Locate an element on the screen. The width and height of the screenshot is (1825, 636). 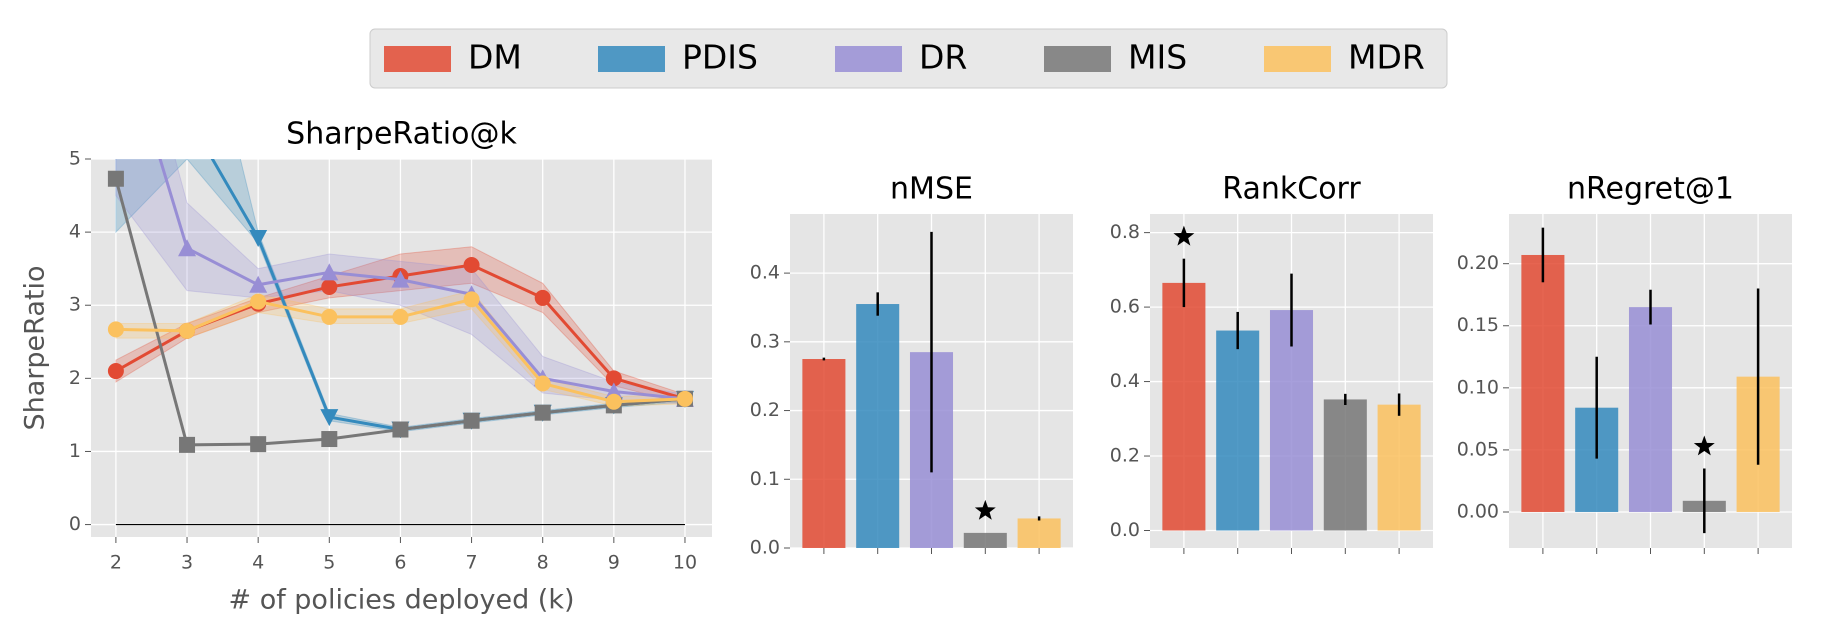
x-axis-label: # of policies deployed (k) is located at coordinates (401, 600).